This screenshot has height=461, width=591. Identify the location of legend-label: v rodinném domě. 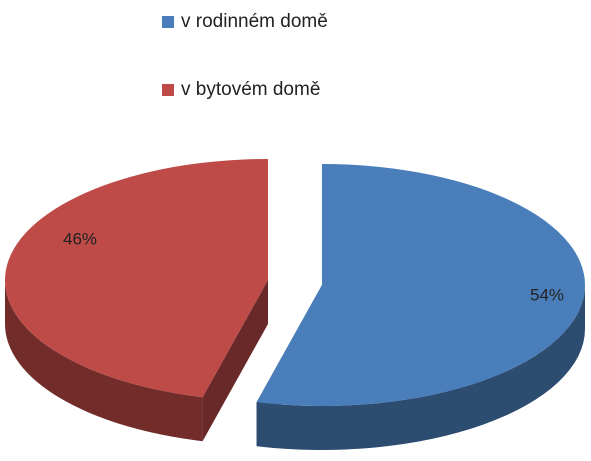
(254, 21).